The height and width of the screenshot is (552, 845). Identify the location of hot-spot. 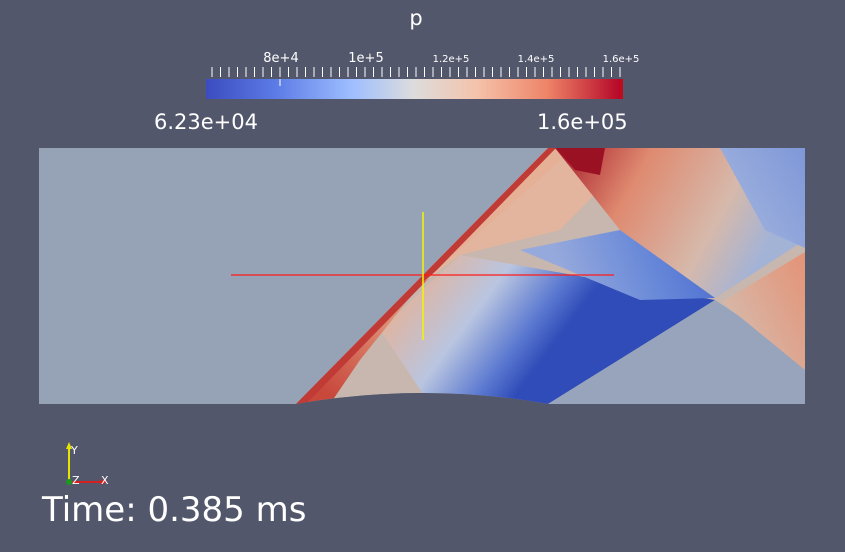
(580, 161).